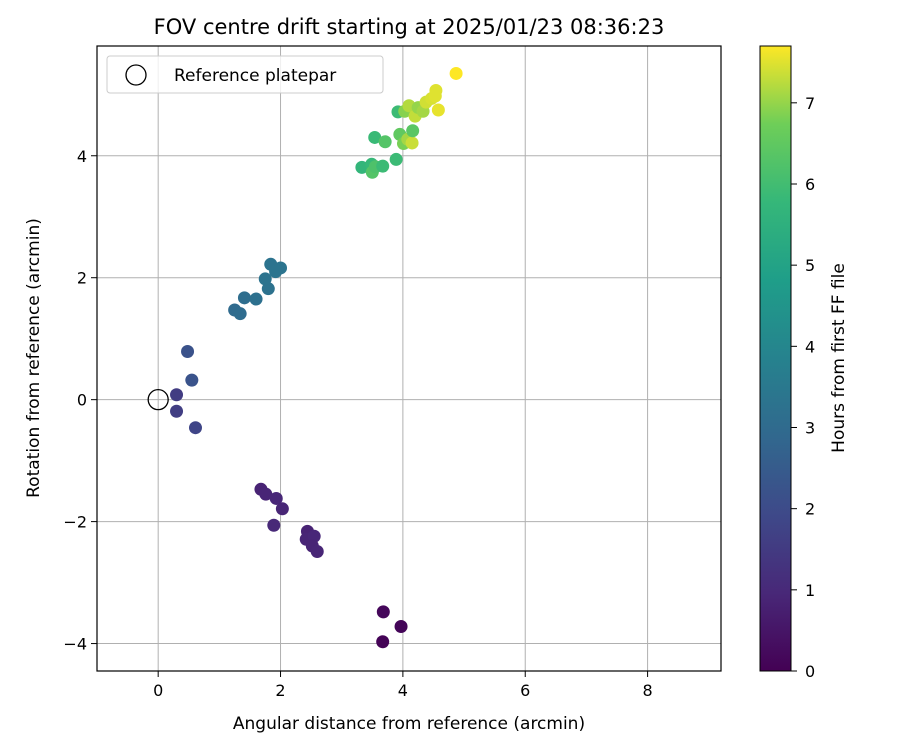 The height and width of the screenshot is (750, 900). Describe the element at coordinates (409, 724) in the screenshot. I see `x-axis-label: Angular distance from reference (arcmin)` at that location.